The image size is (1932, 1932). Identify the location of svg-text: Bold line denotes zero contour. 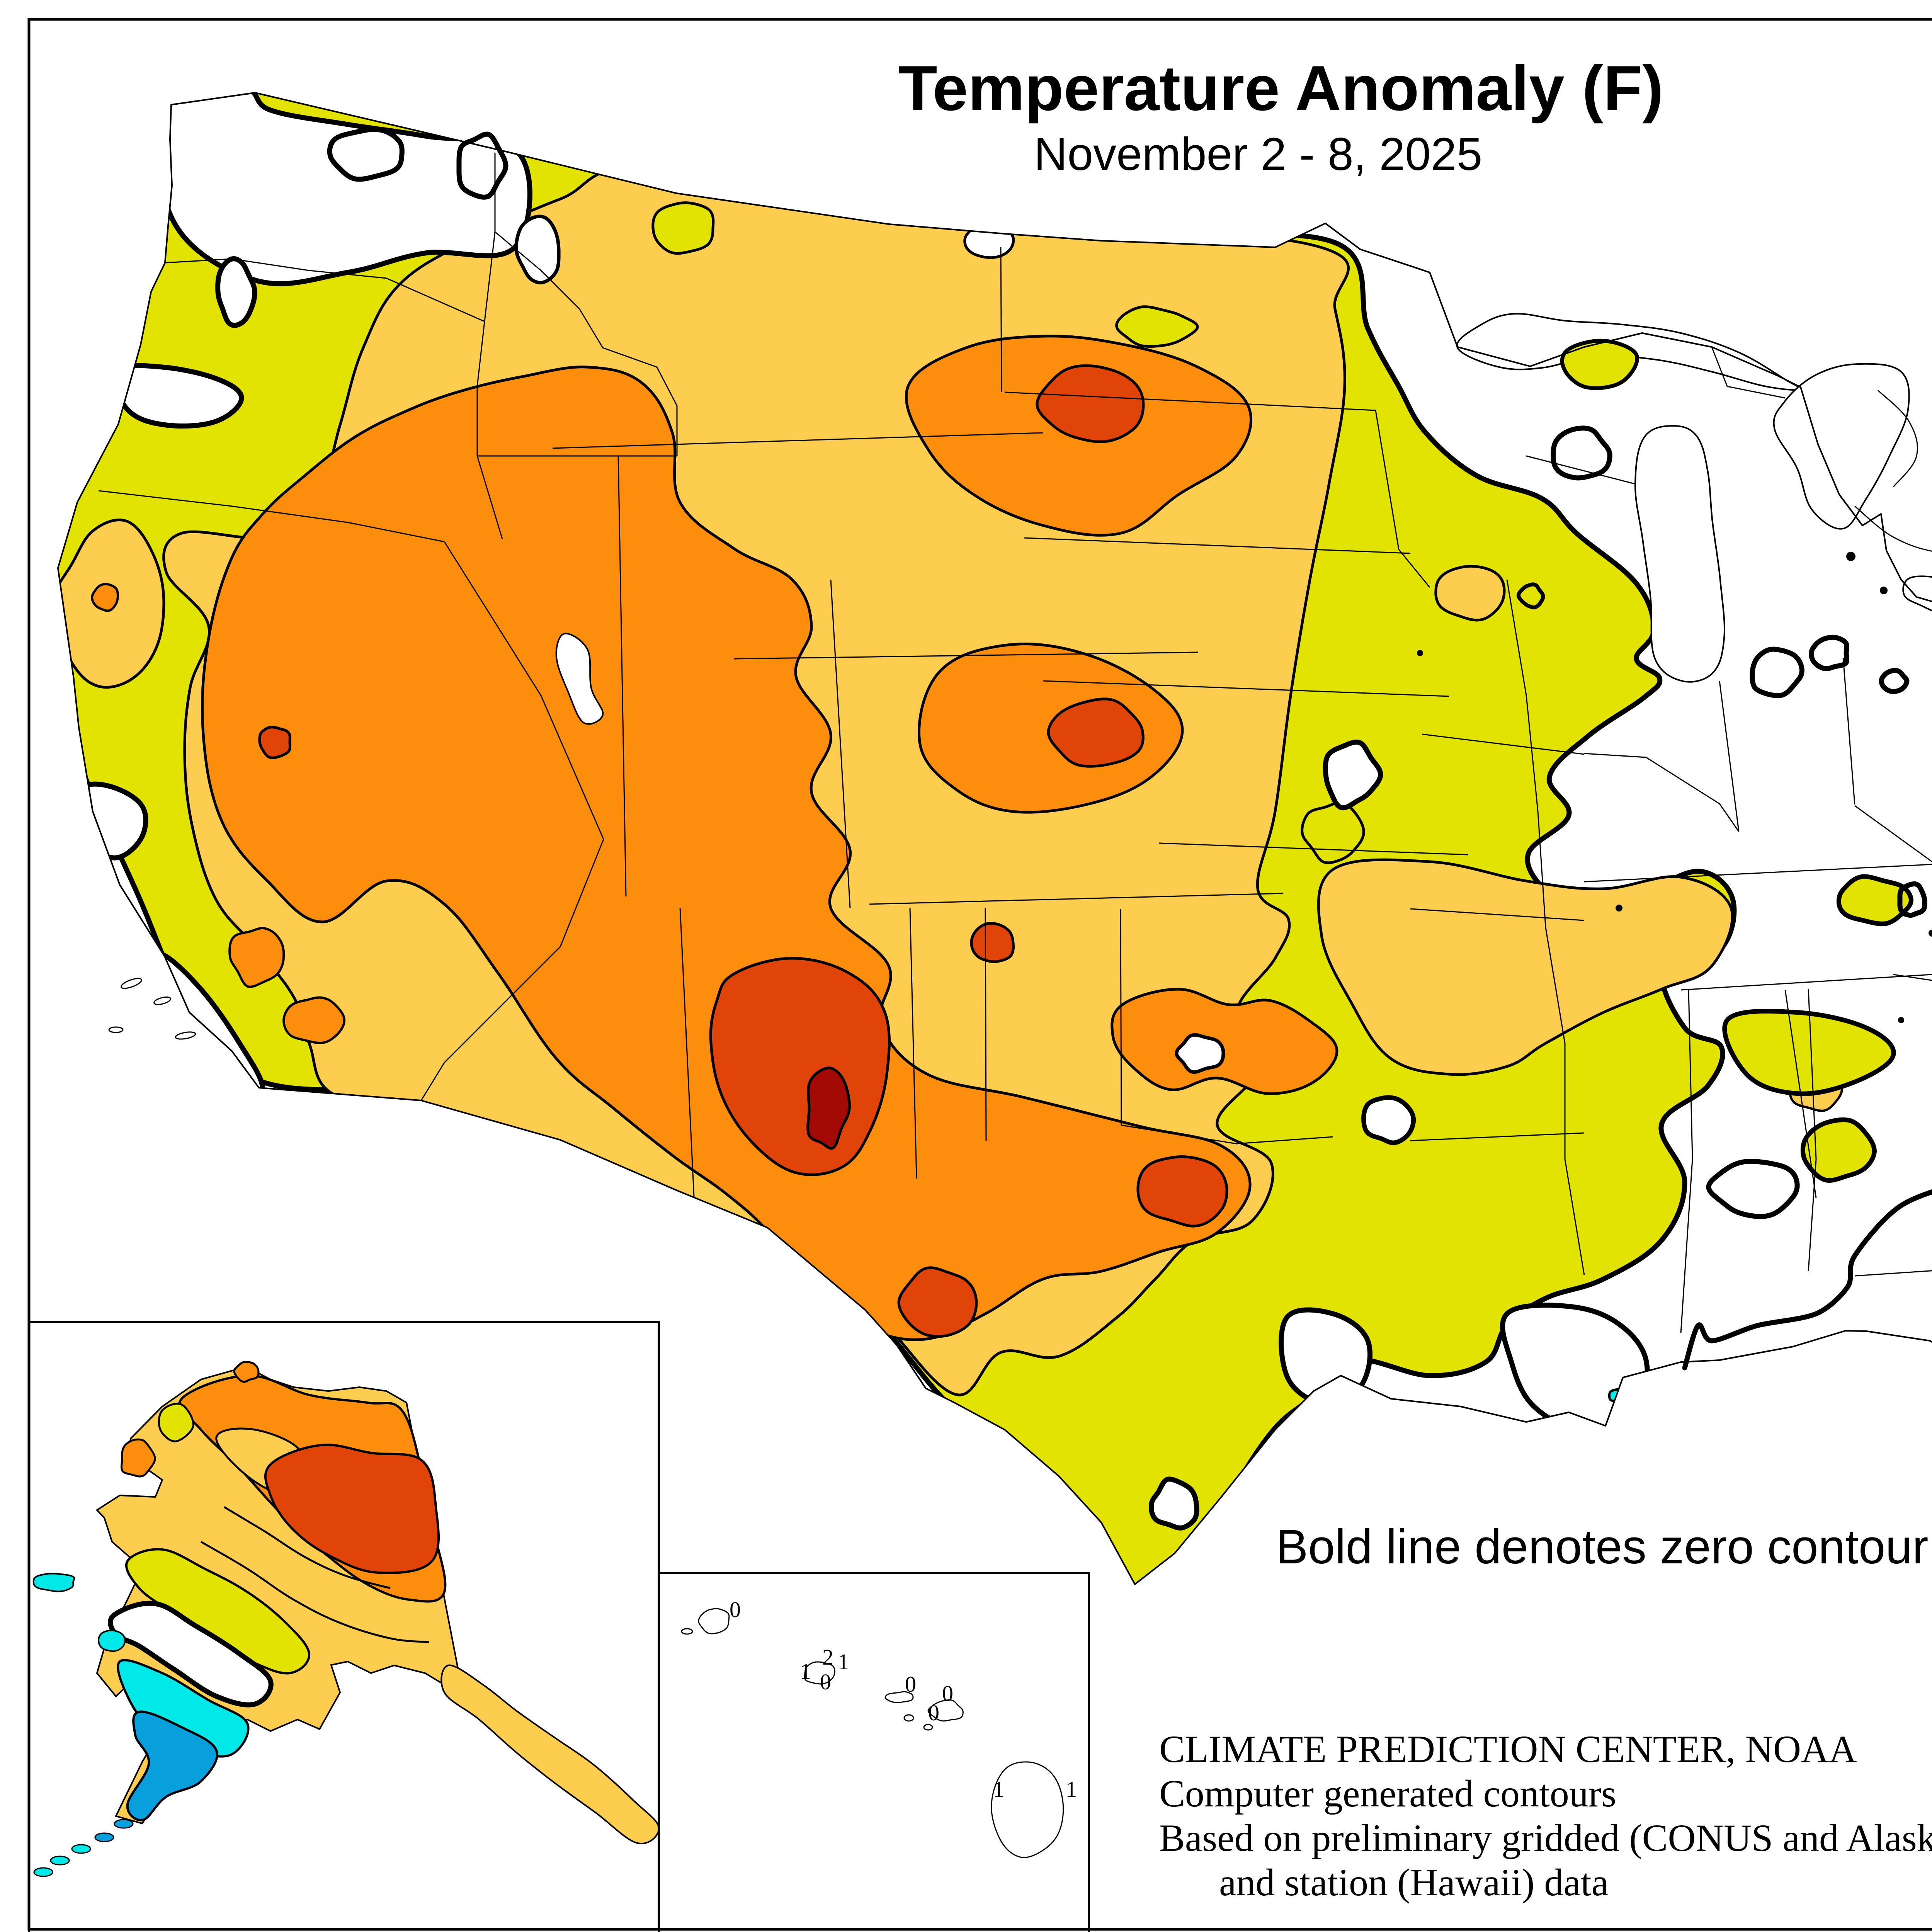
(1602, 1547).